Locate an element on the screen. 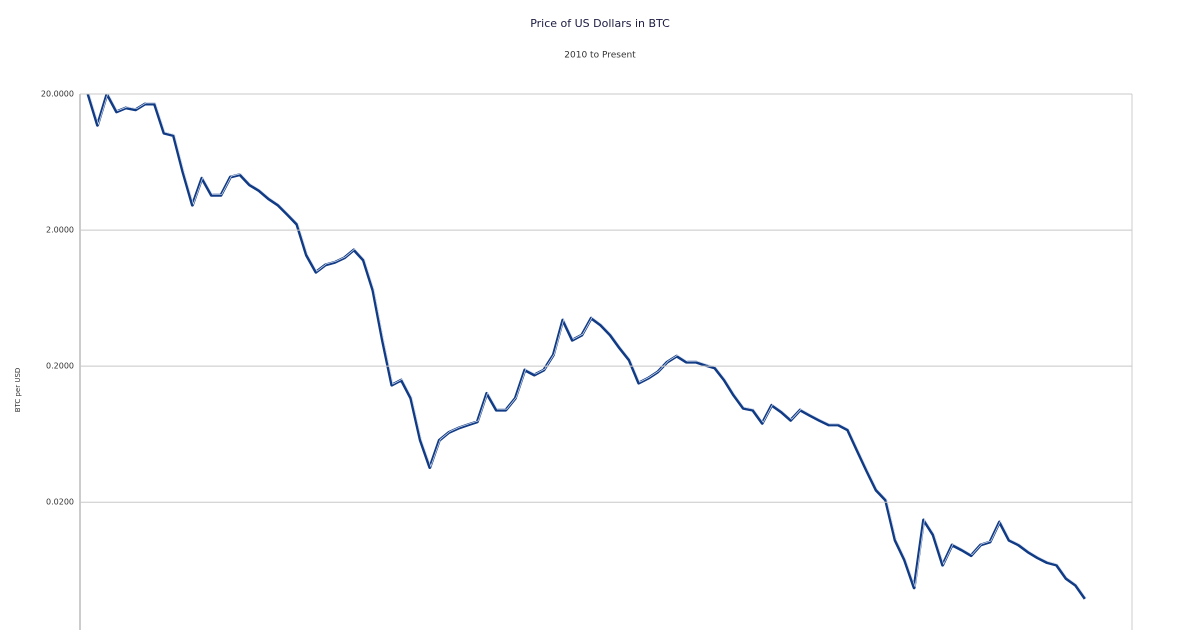 Image resolution: width=1200 pixels, height=630 pixels. y-tick-label: 0.0200 is located at coordinates (60, 502).